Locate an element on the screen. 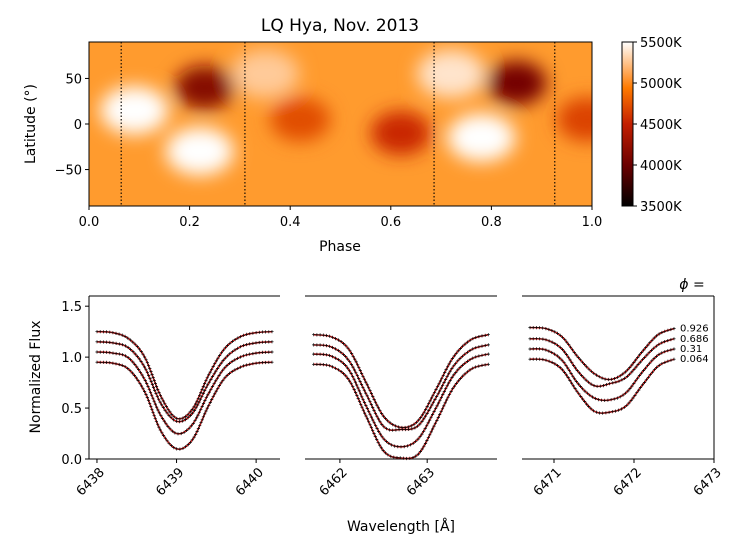 This screenshot has width=747, height=559. spectrum-panel-6462: 6462 6463 is located at coordinates (401, 397).